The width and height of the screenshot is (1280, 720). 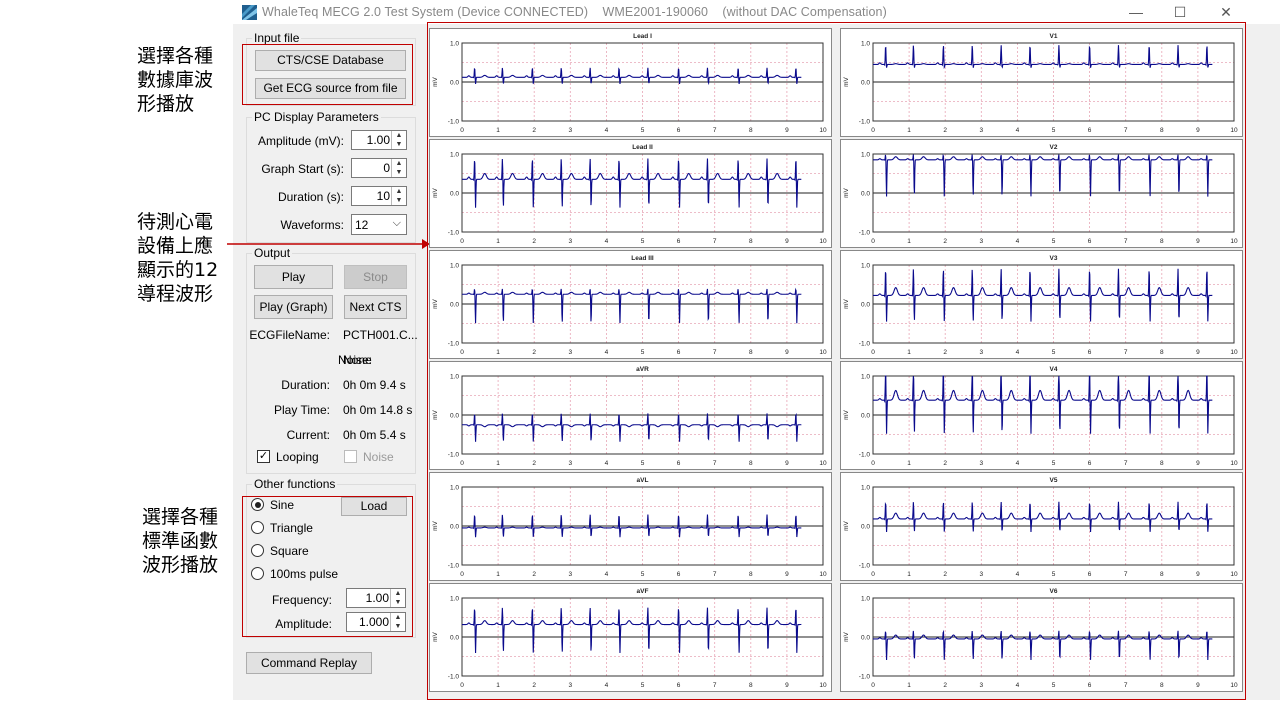 What do you see at coordinates (293, 277) in the screenshot?
I see `play-button: Play` at bounding box center [293, 277].